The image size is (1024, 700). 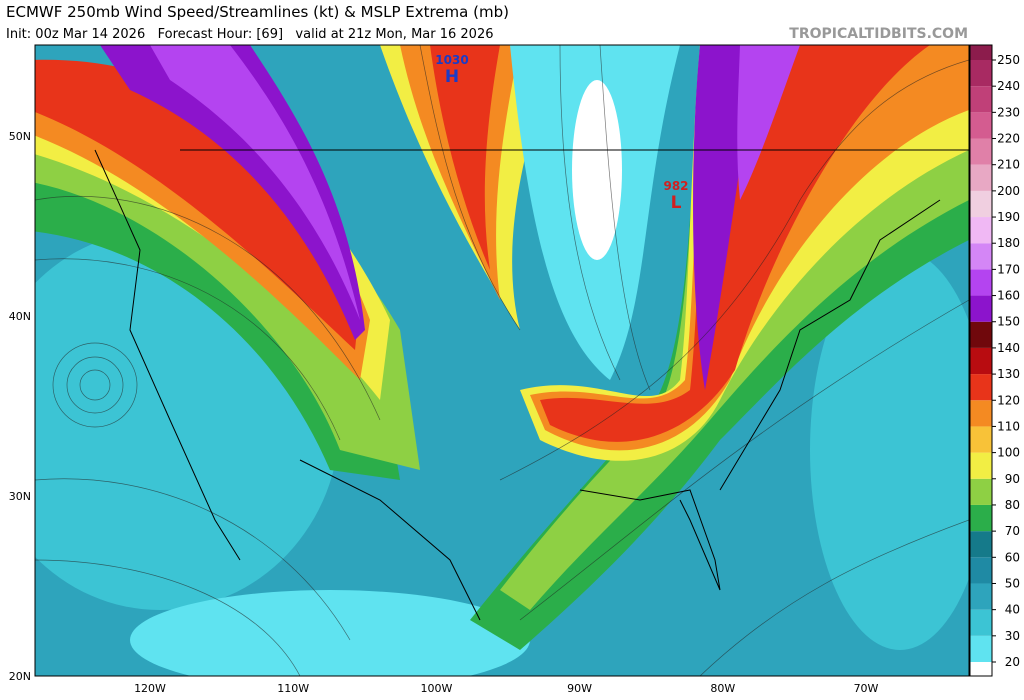 I want to click on colorbar-label: 130, so click(x=1008, y=374).